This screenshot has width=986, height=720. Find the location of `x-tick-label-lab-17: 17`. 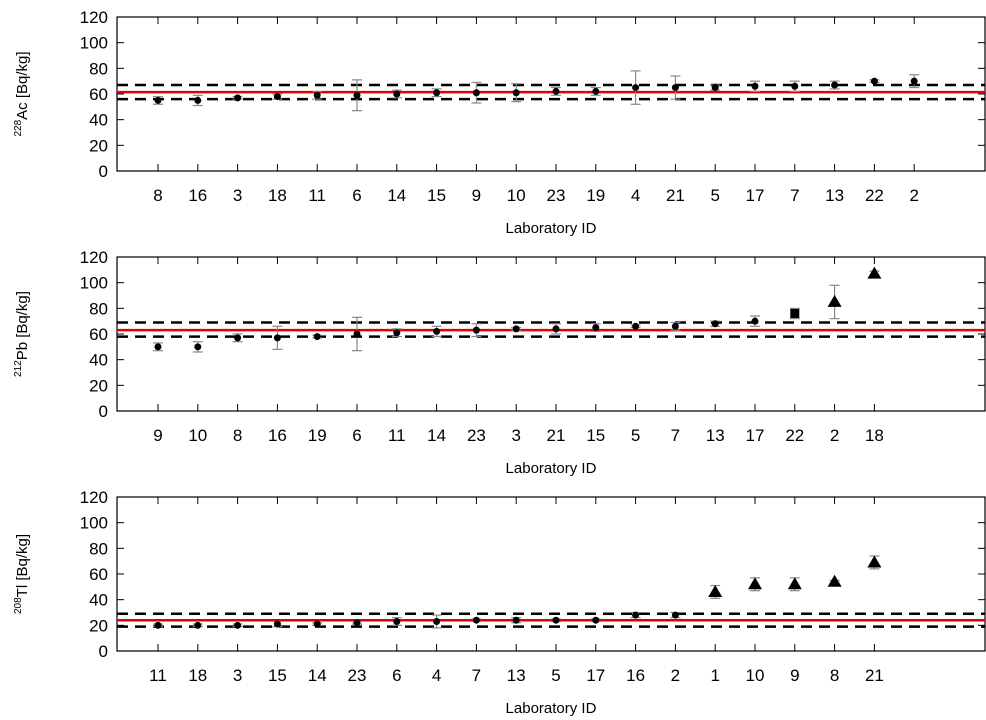

x-tick-label-lab-17: 17 is located at coordinates (755, 435).